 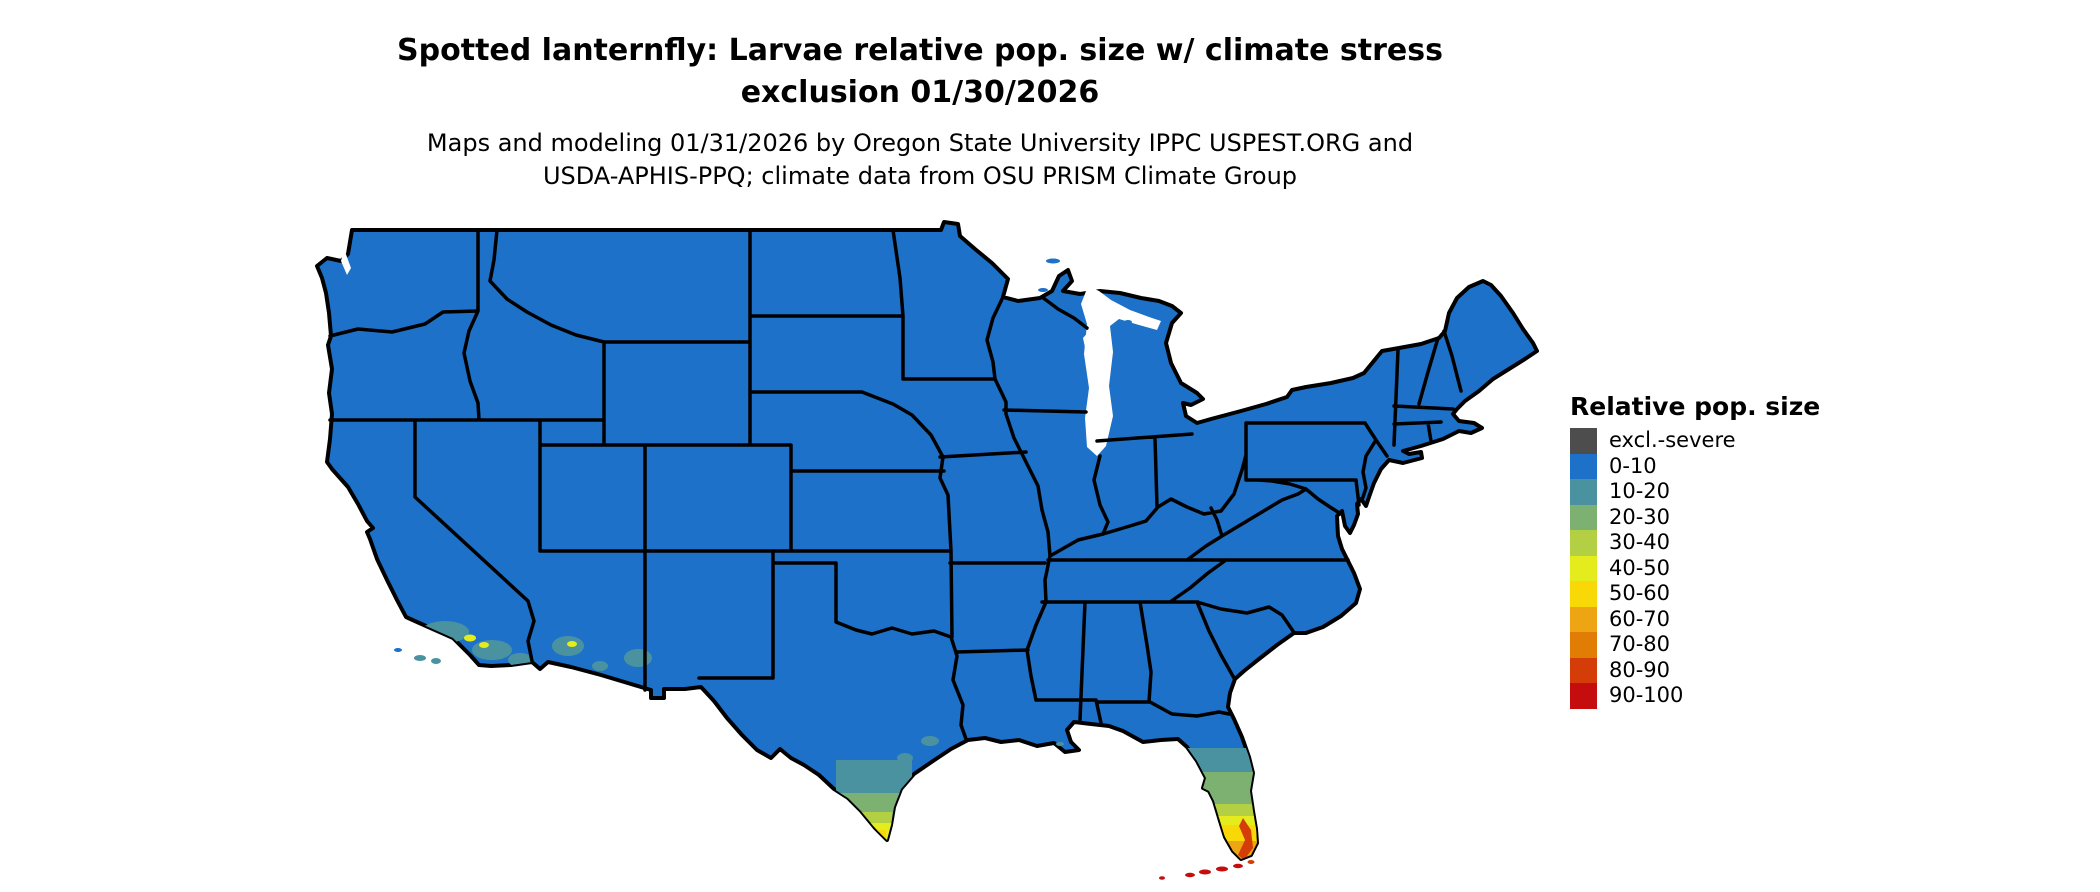 I want to click on legend-item-40-50: 40-50, so click(x=1695, y=568).